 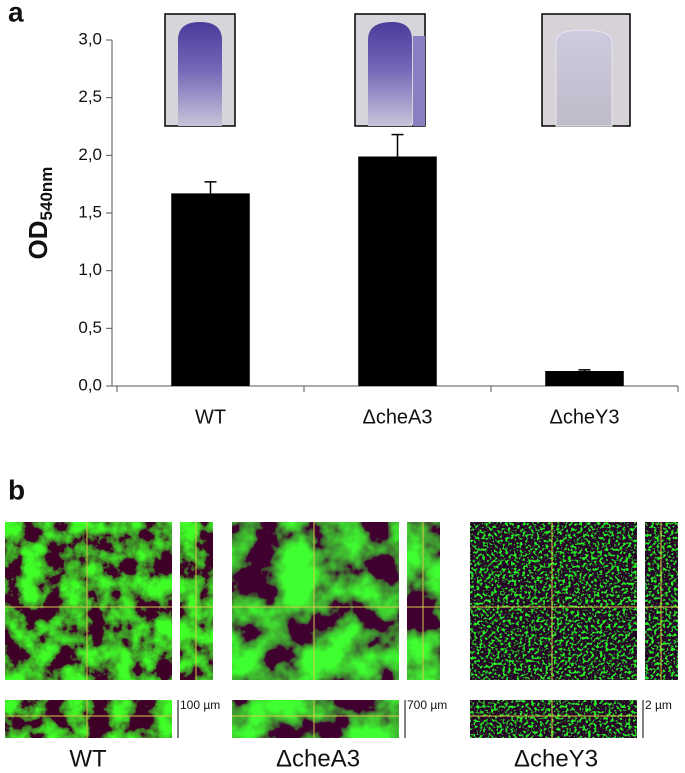 What do you see at coordinates (397, 417) in the screenshot?
I see `x-tick-label: ΔcheA3` at bounding box center [397, 417].